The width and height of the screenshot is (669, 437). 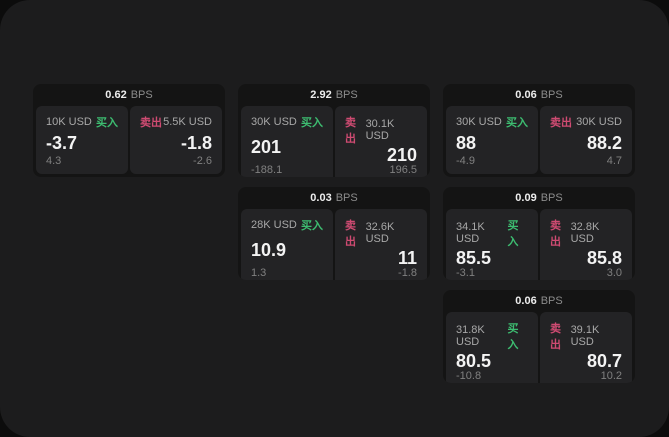 What do you see at coordinates (465, 161) in the screenshot?
I see `buy-delta: -4.9` at bounding box center [465, 161].